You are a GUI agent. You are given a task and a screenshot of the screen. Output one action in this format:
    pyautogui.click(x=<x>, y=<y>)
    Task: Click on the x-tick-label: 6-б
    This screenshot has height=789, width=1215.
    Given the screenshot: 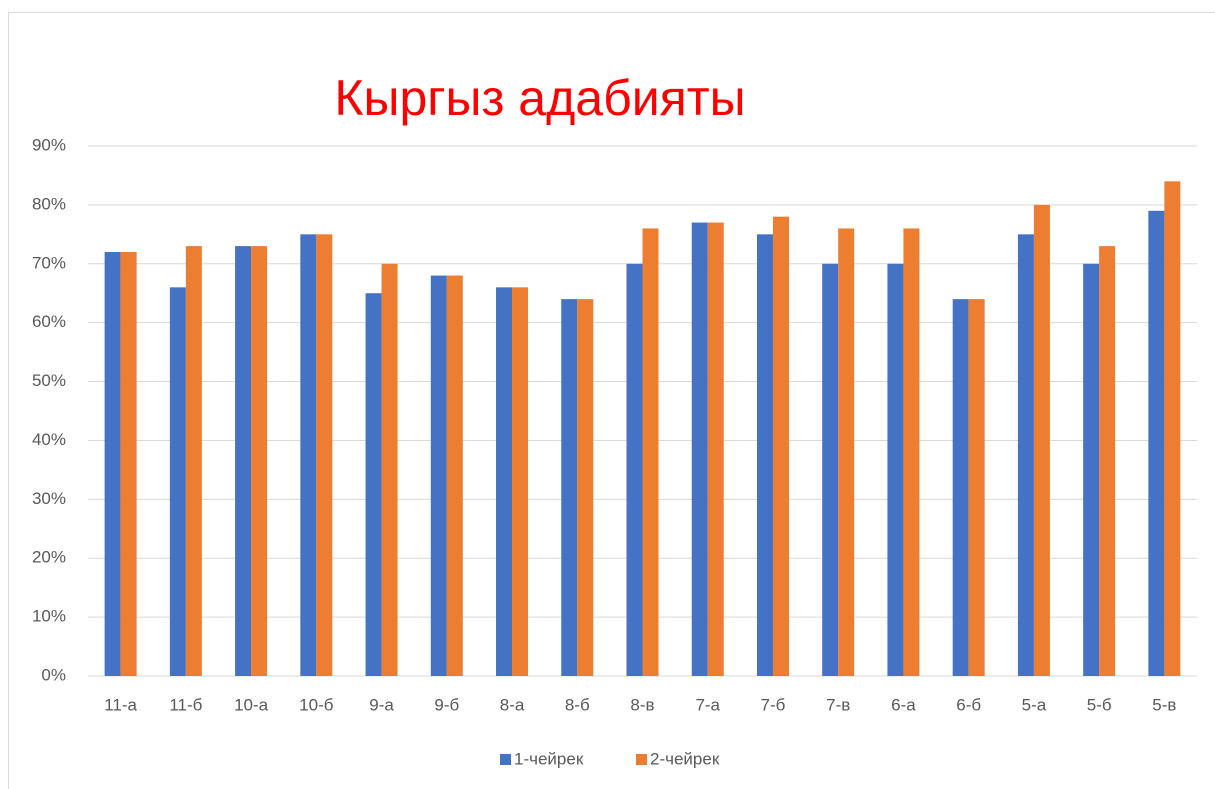 What is the action you would take?
    pyautogui.click(x=968, y=704)
    